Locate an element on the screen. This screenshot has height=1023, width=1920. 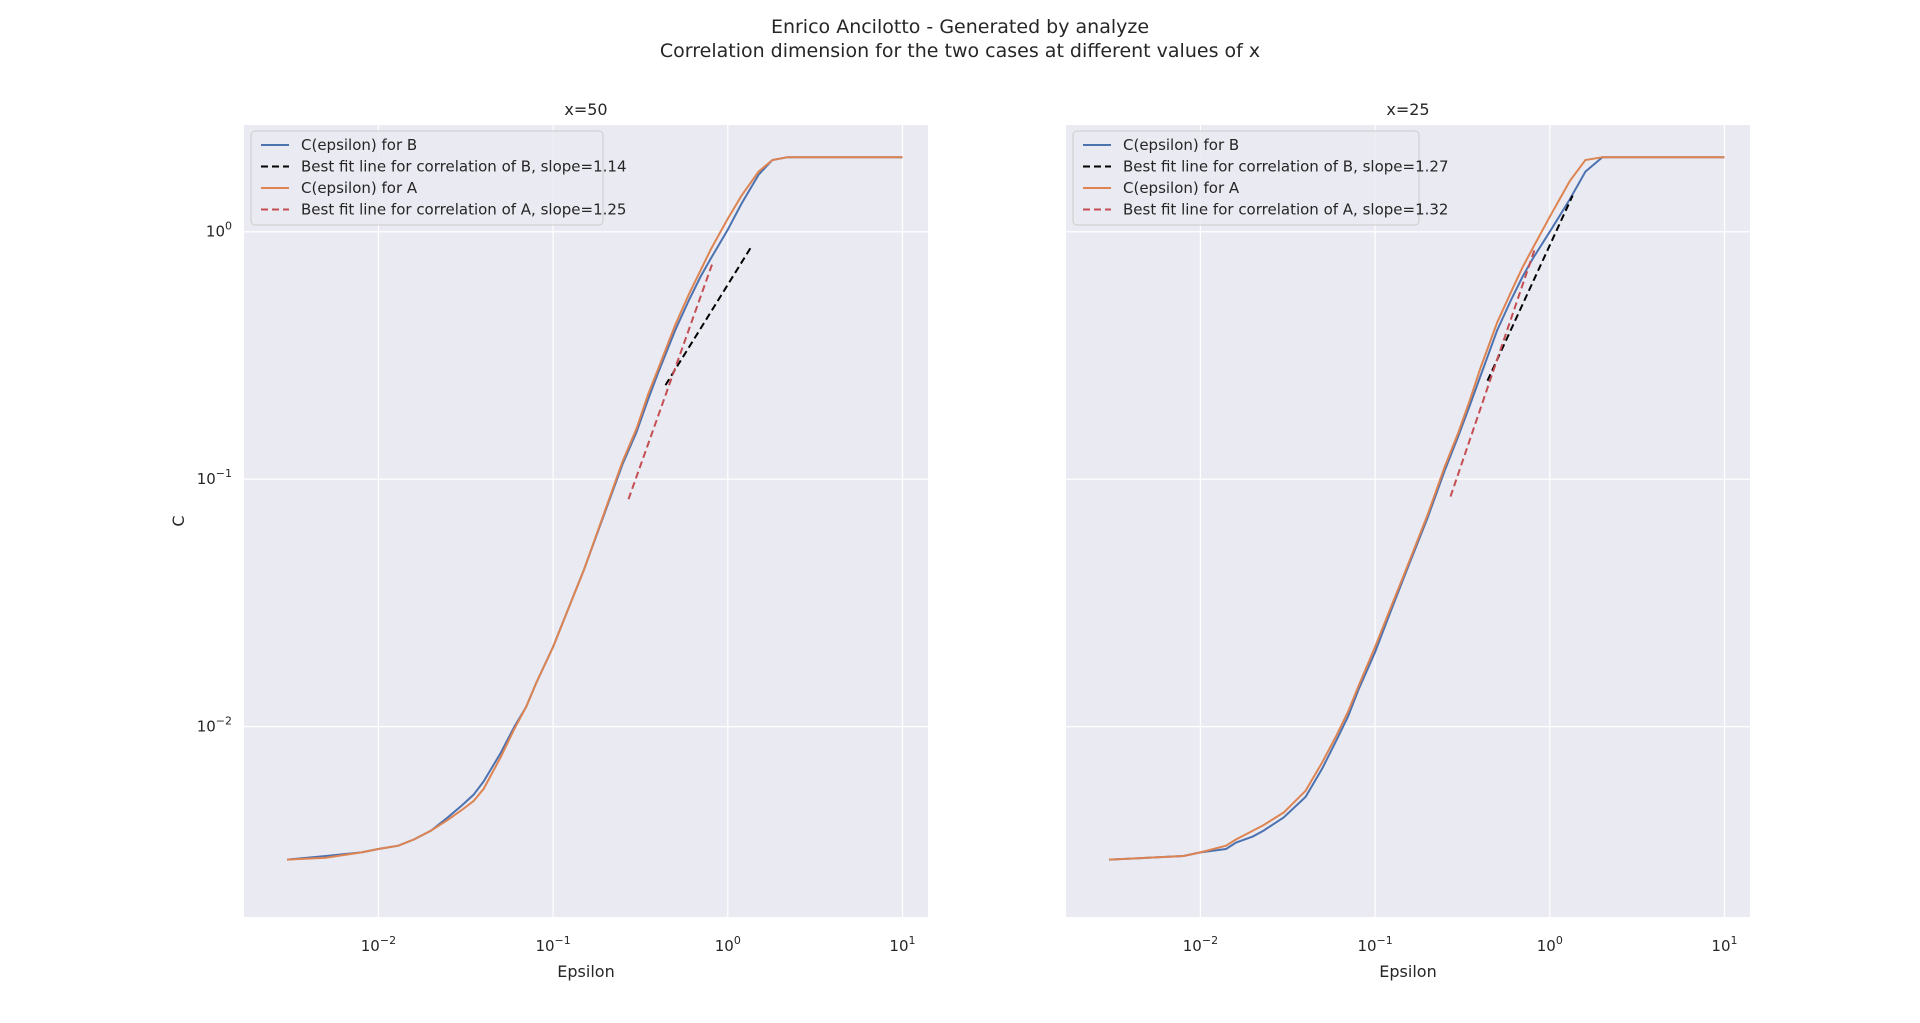
y-axis-label: C is located at coordinates (178, 520).